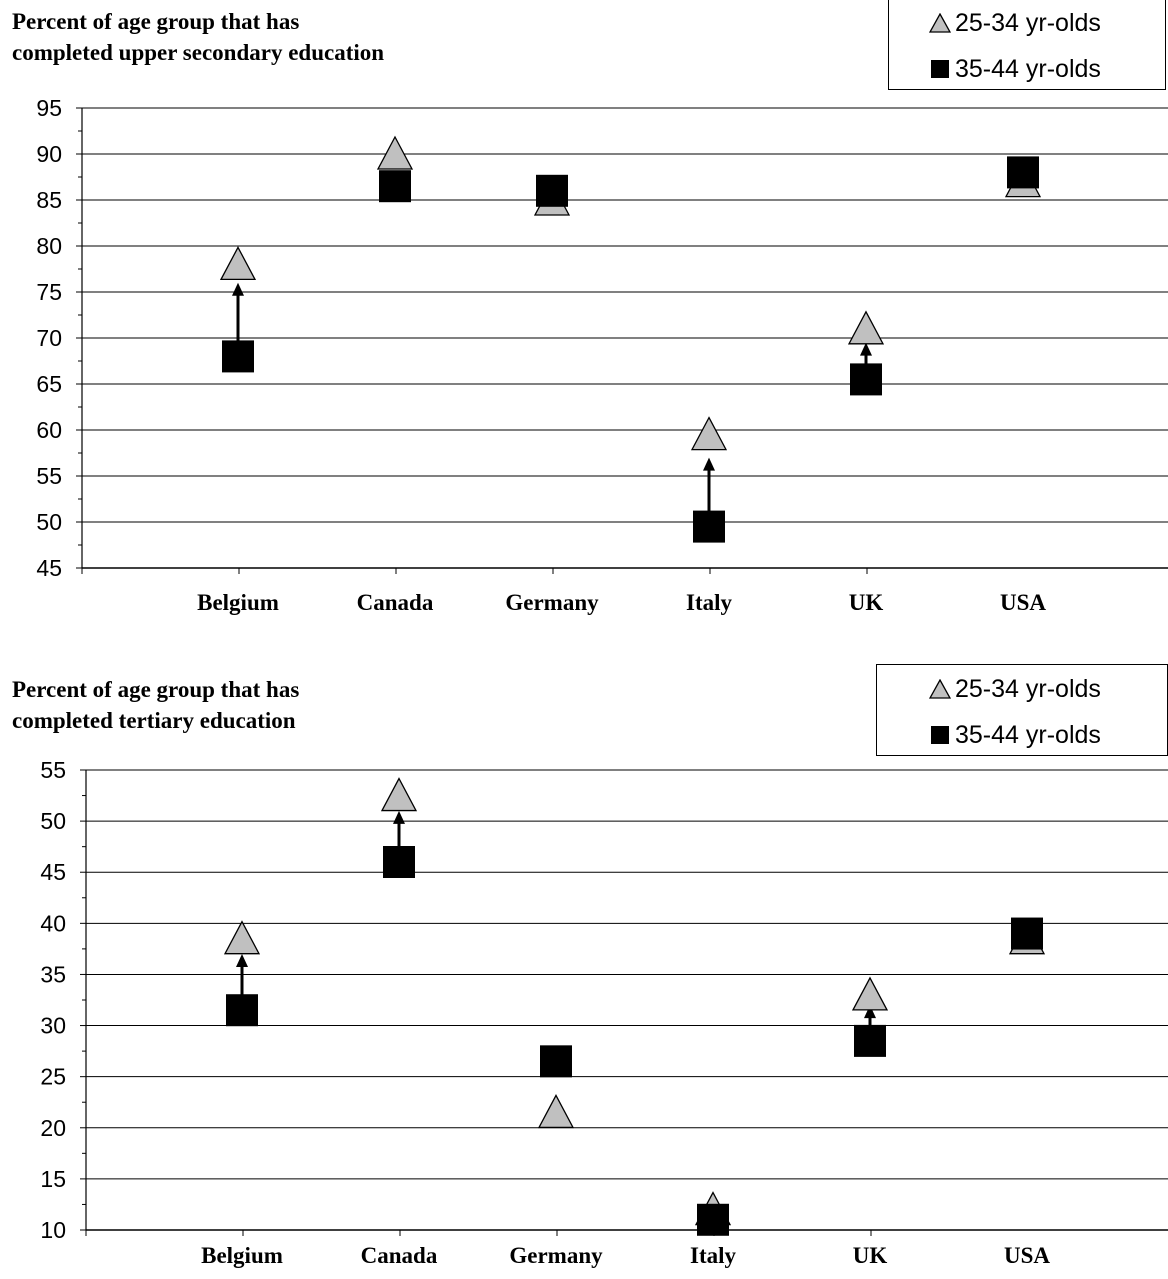  Describe the element at coordinates (53, 1128) in the screenshot. I see `y-tick-label: 20` at that location.